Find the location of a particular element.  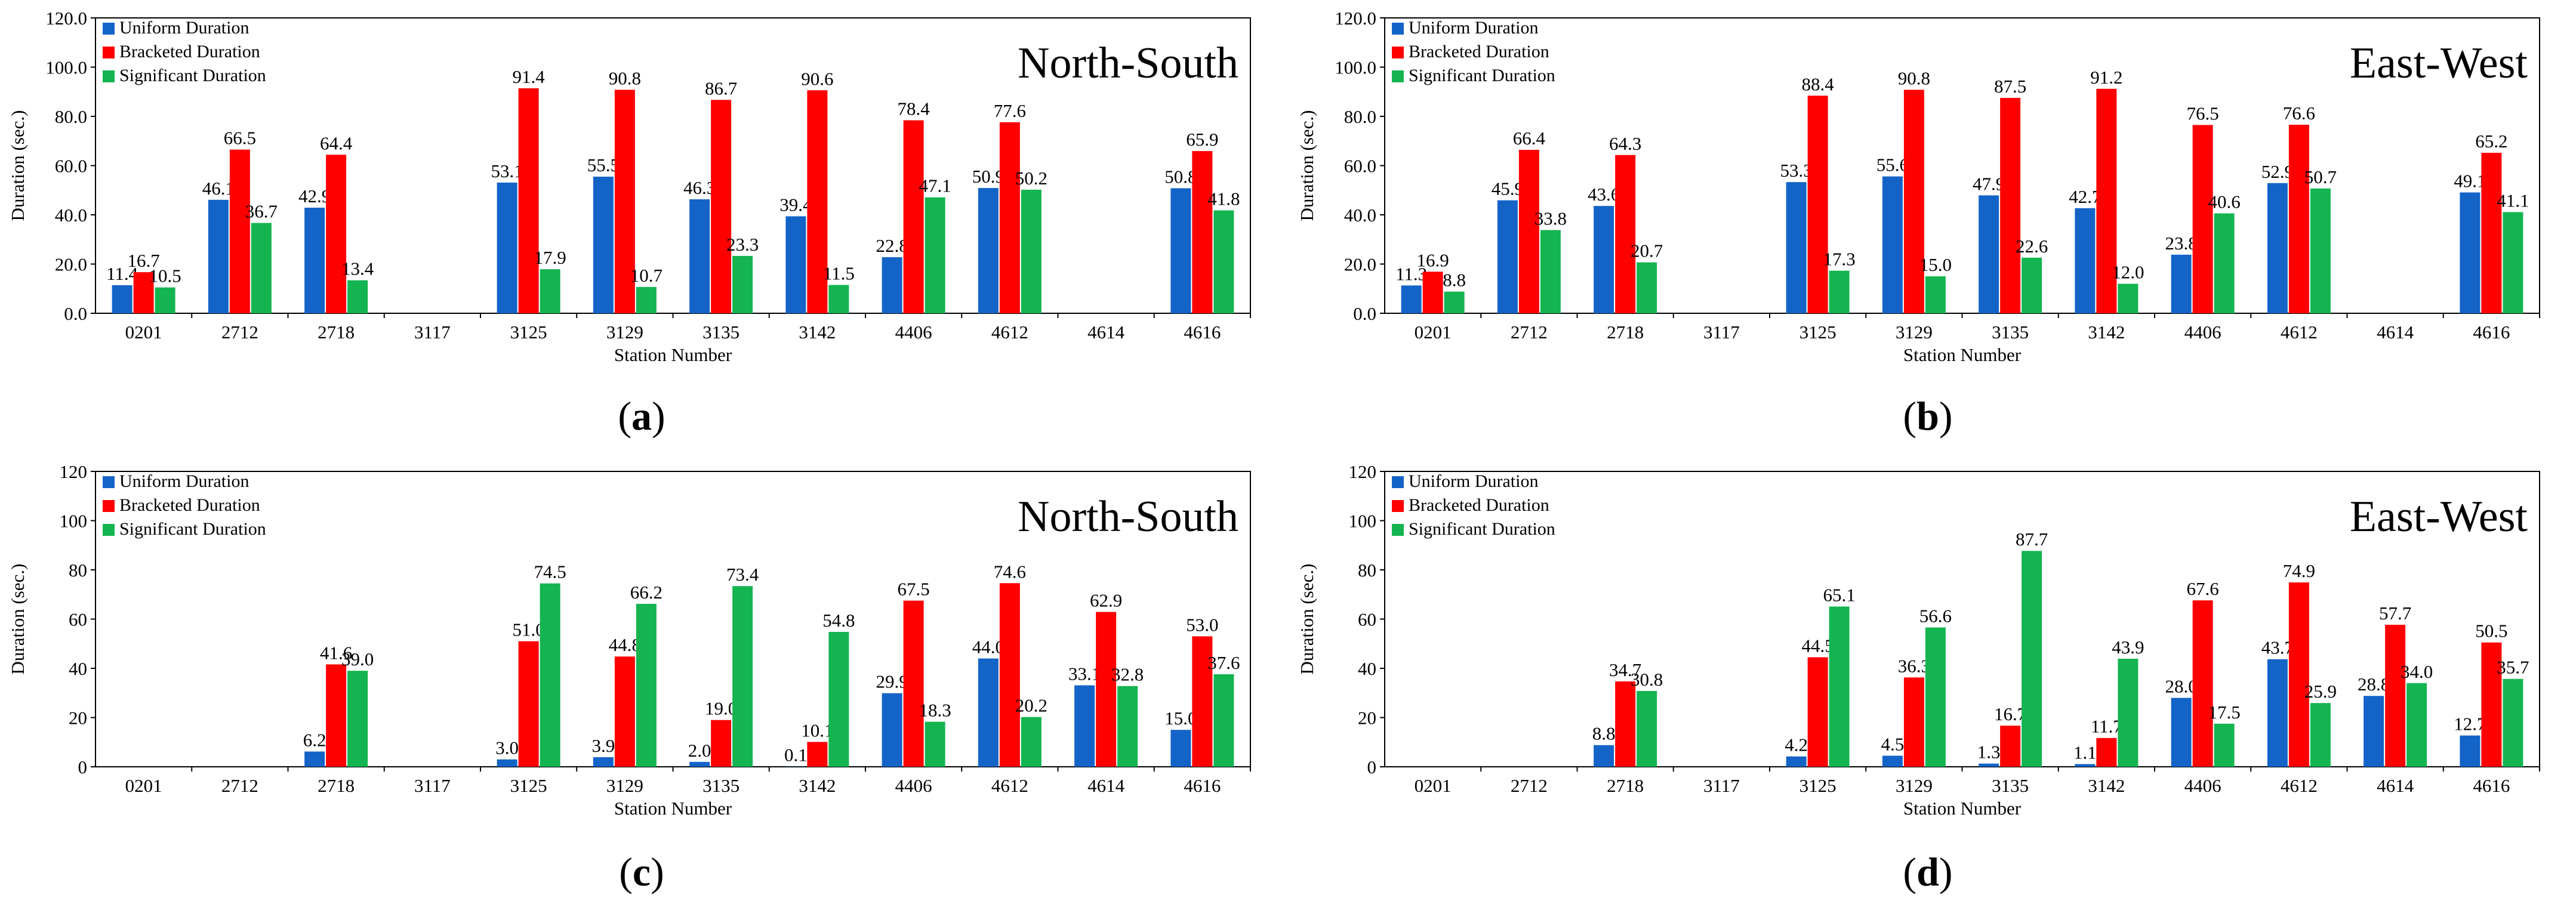

direction-annotation-d: East-West is located at coordinates (2439, 516).